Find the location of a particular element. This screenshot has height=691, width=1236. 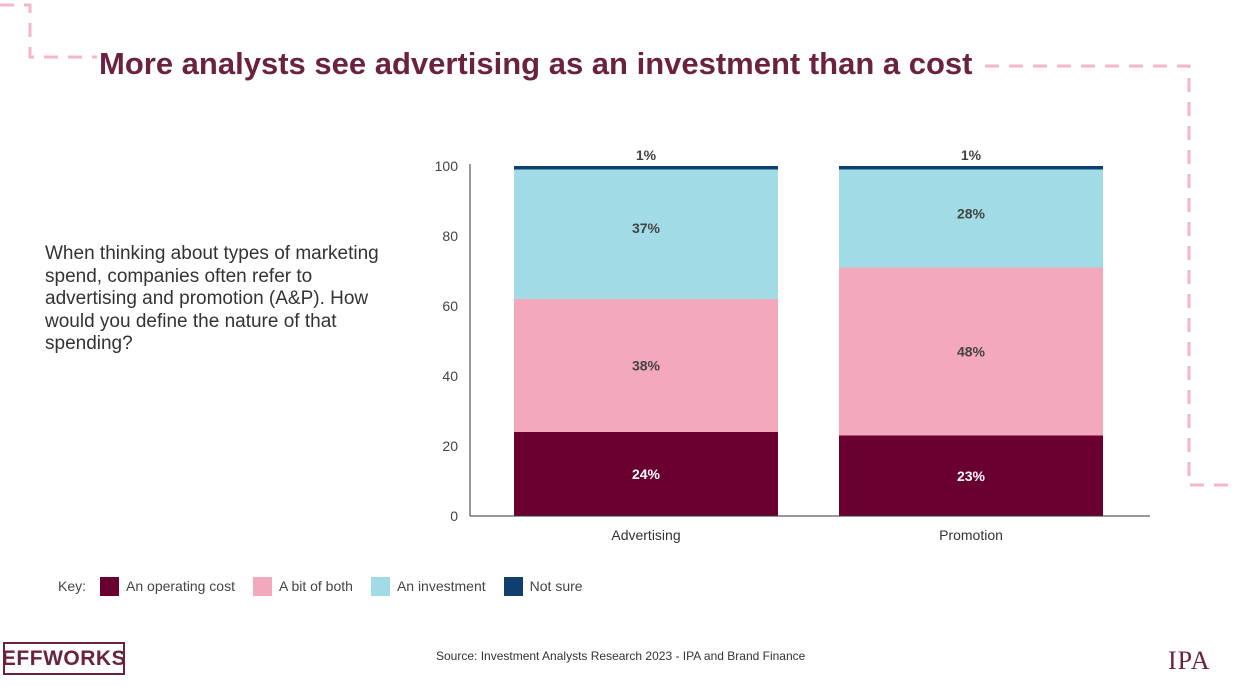

y-tick-label-40: 40 is located at coordinates (450, 376).